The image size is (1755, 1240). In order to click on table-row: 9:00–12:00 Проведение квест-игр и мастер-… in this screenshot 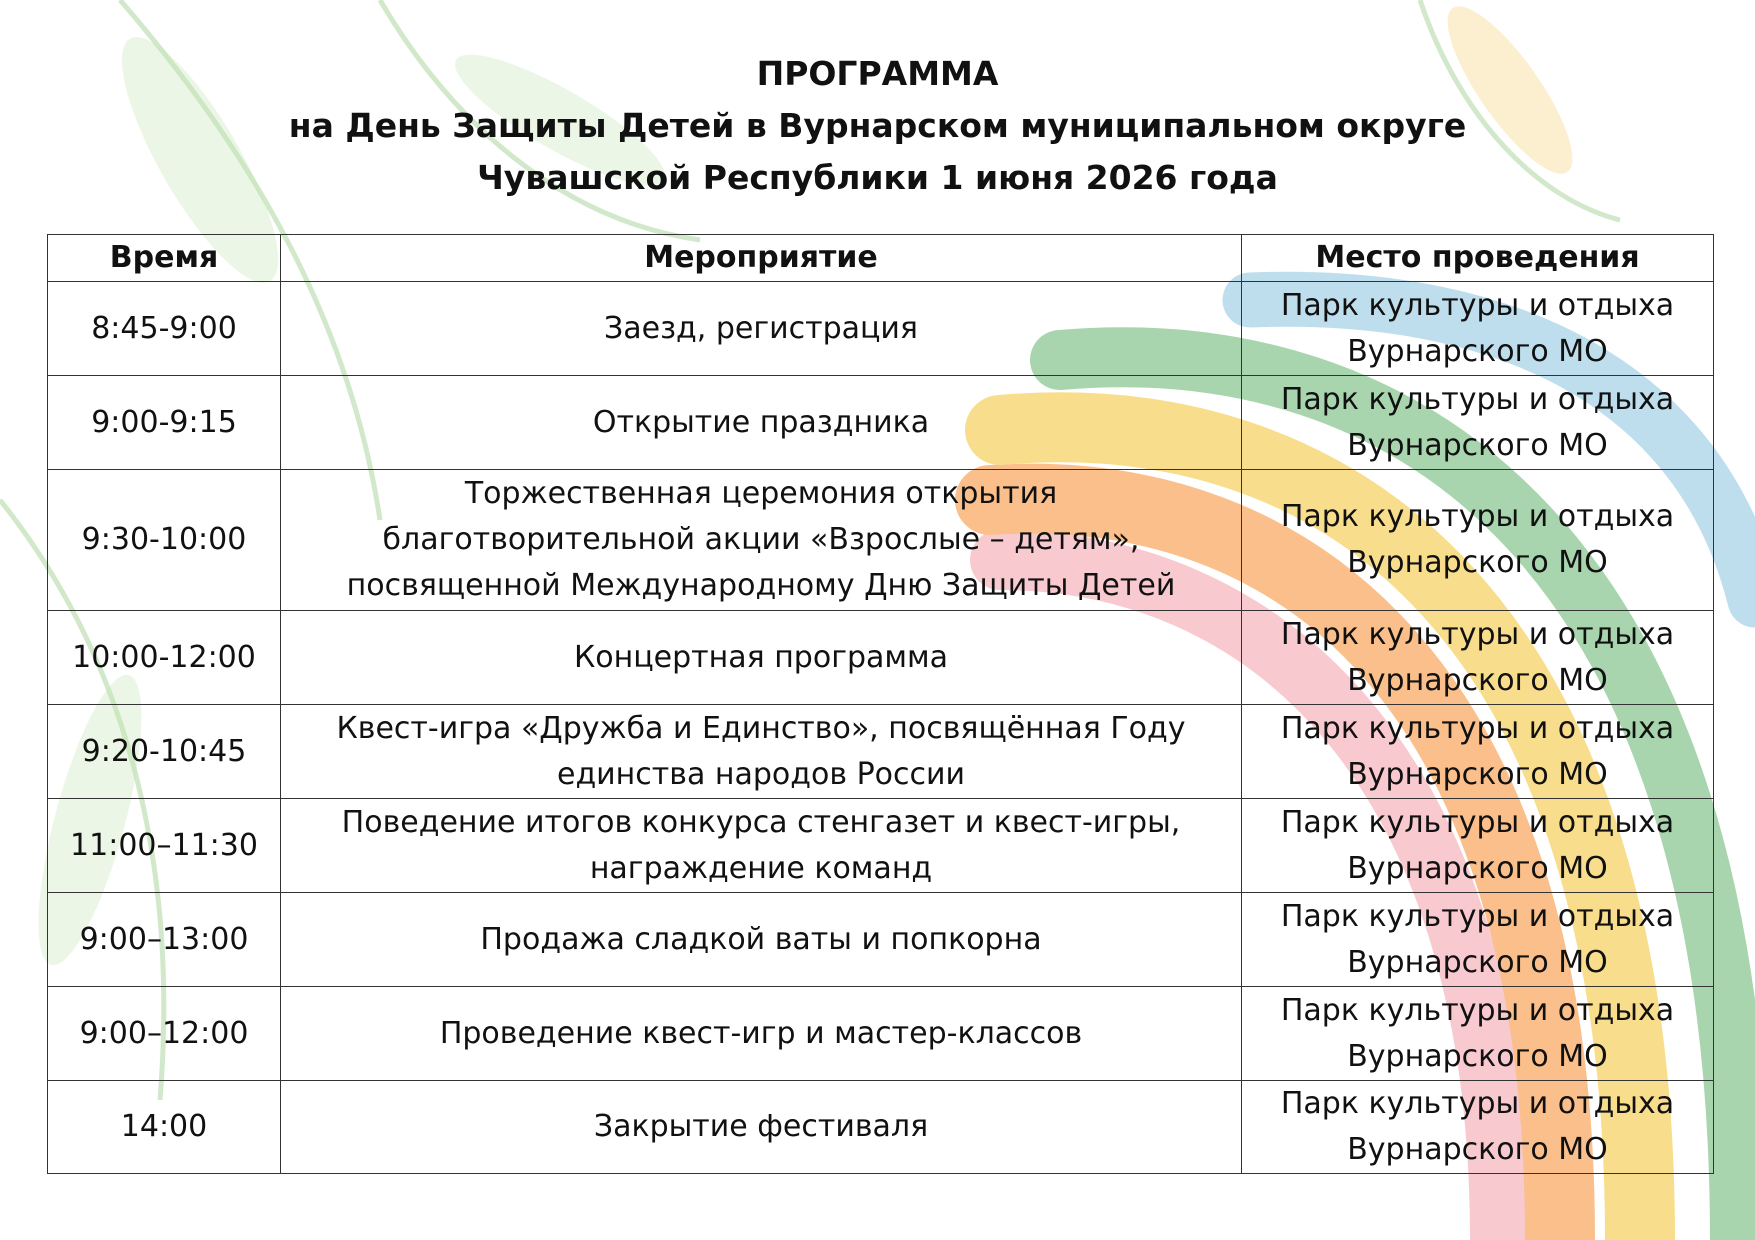, I will do `click(880, 1033)`.